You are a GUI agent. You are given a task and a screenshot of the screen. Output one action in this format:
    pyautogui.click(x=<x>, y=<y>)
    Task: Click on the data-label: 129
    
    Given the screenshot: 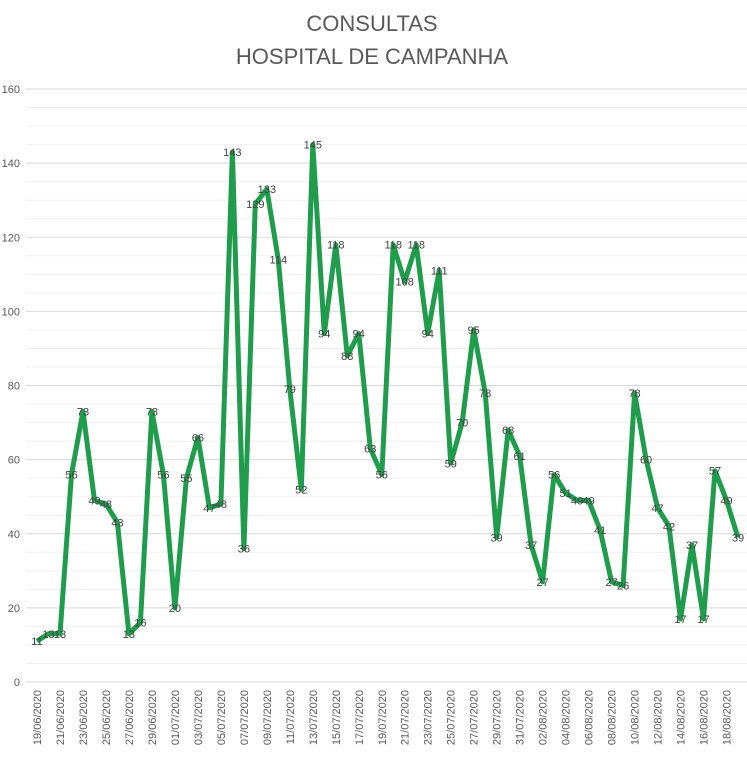 What is the action you would take?
    pyautogui.click(x=255, y=205)
    